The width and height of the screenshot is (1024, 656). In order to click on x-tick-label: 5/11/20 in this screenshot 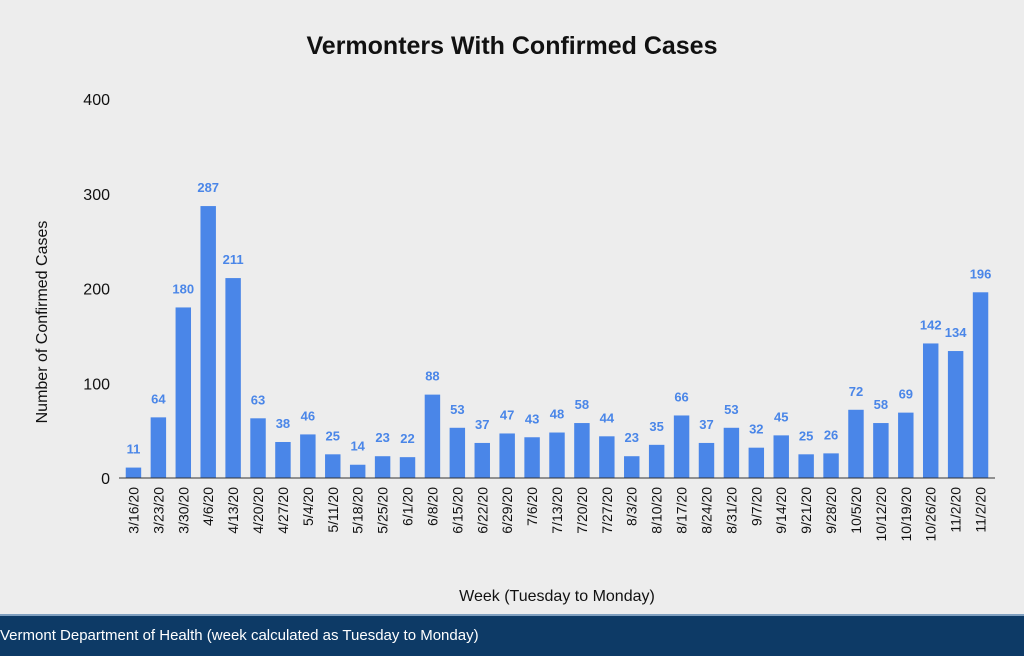, I will do `click(333, 510)`.